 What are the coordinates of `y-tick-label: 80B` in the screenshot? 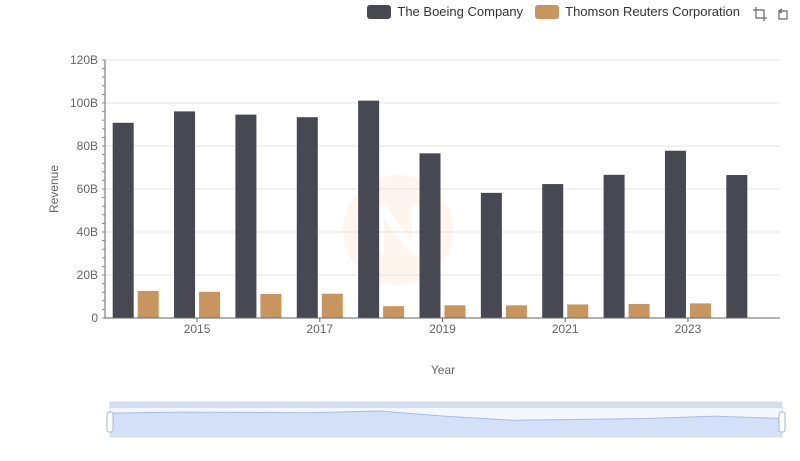 It's located at (87, 146).